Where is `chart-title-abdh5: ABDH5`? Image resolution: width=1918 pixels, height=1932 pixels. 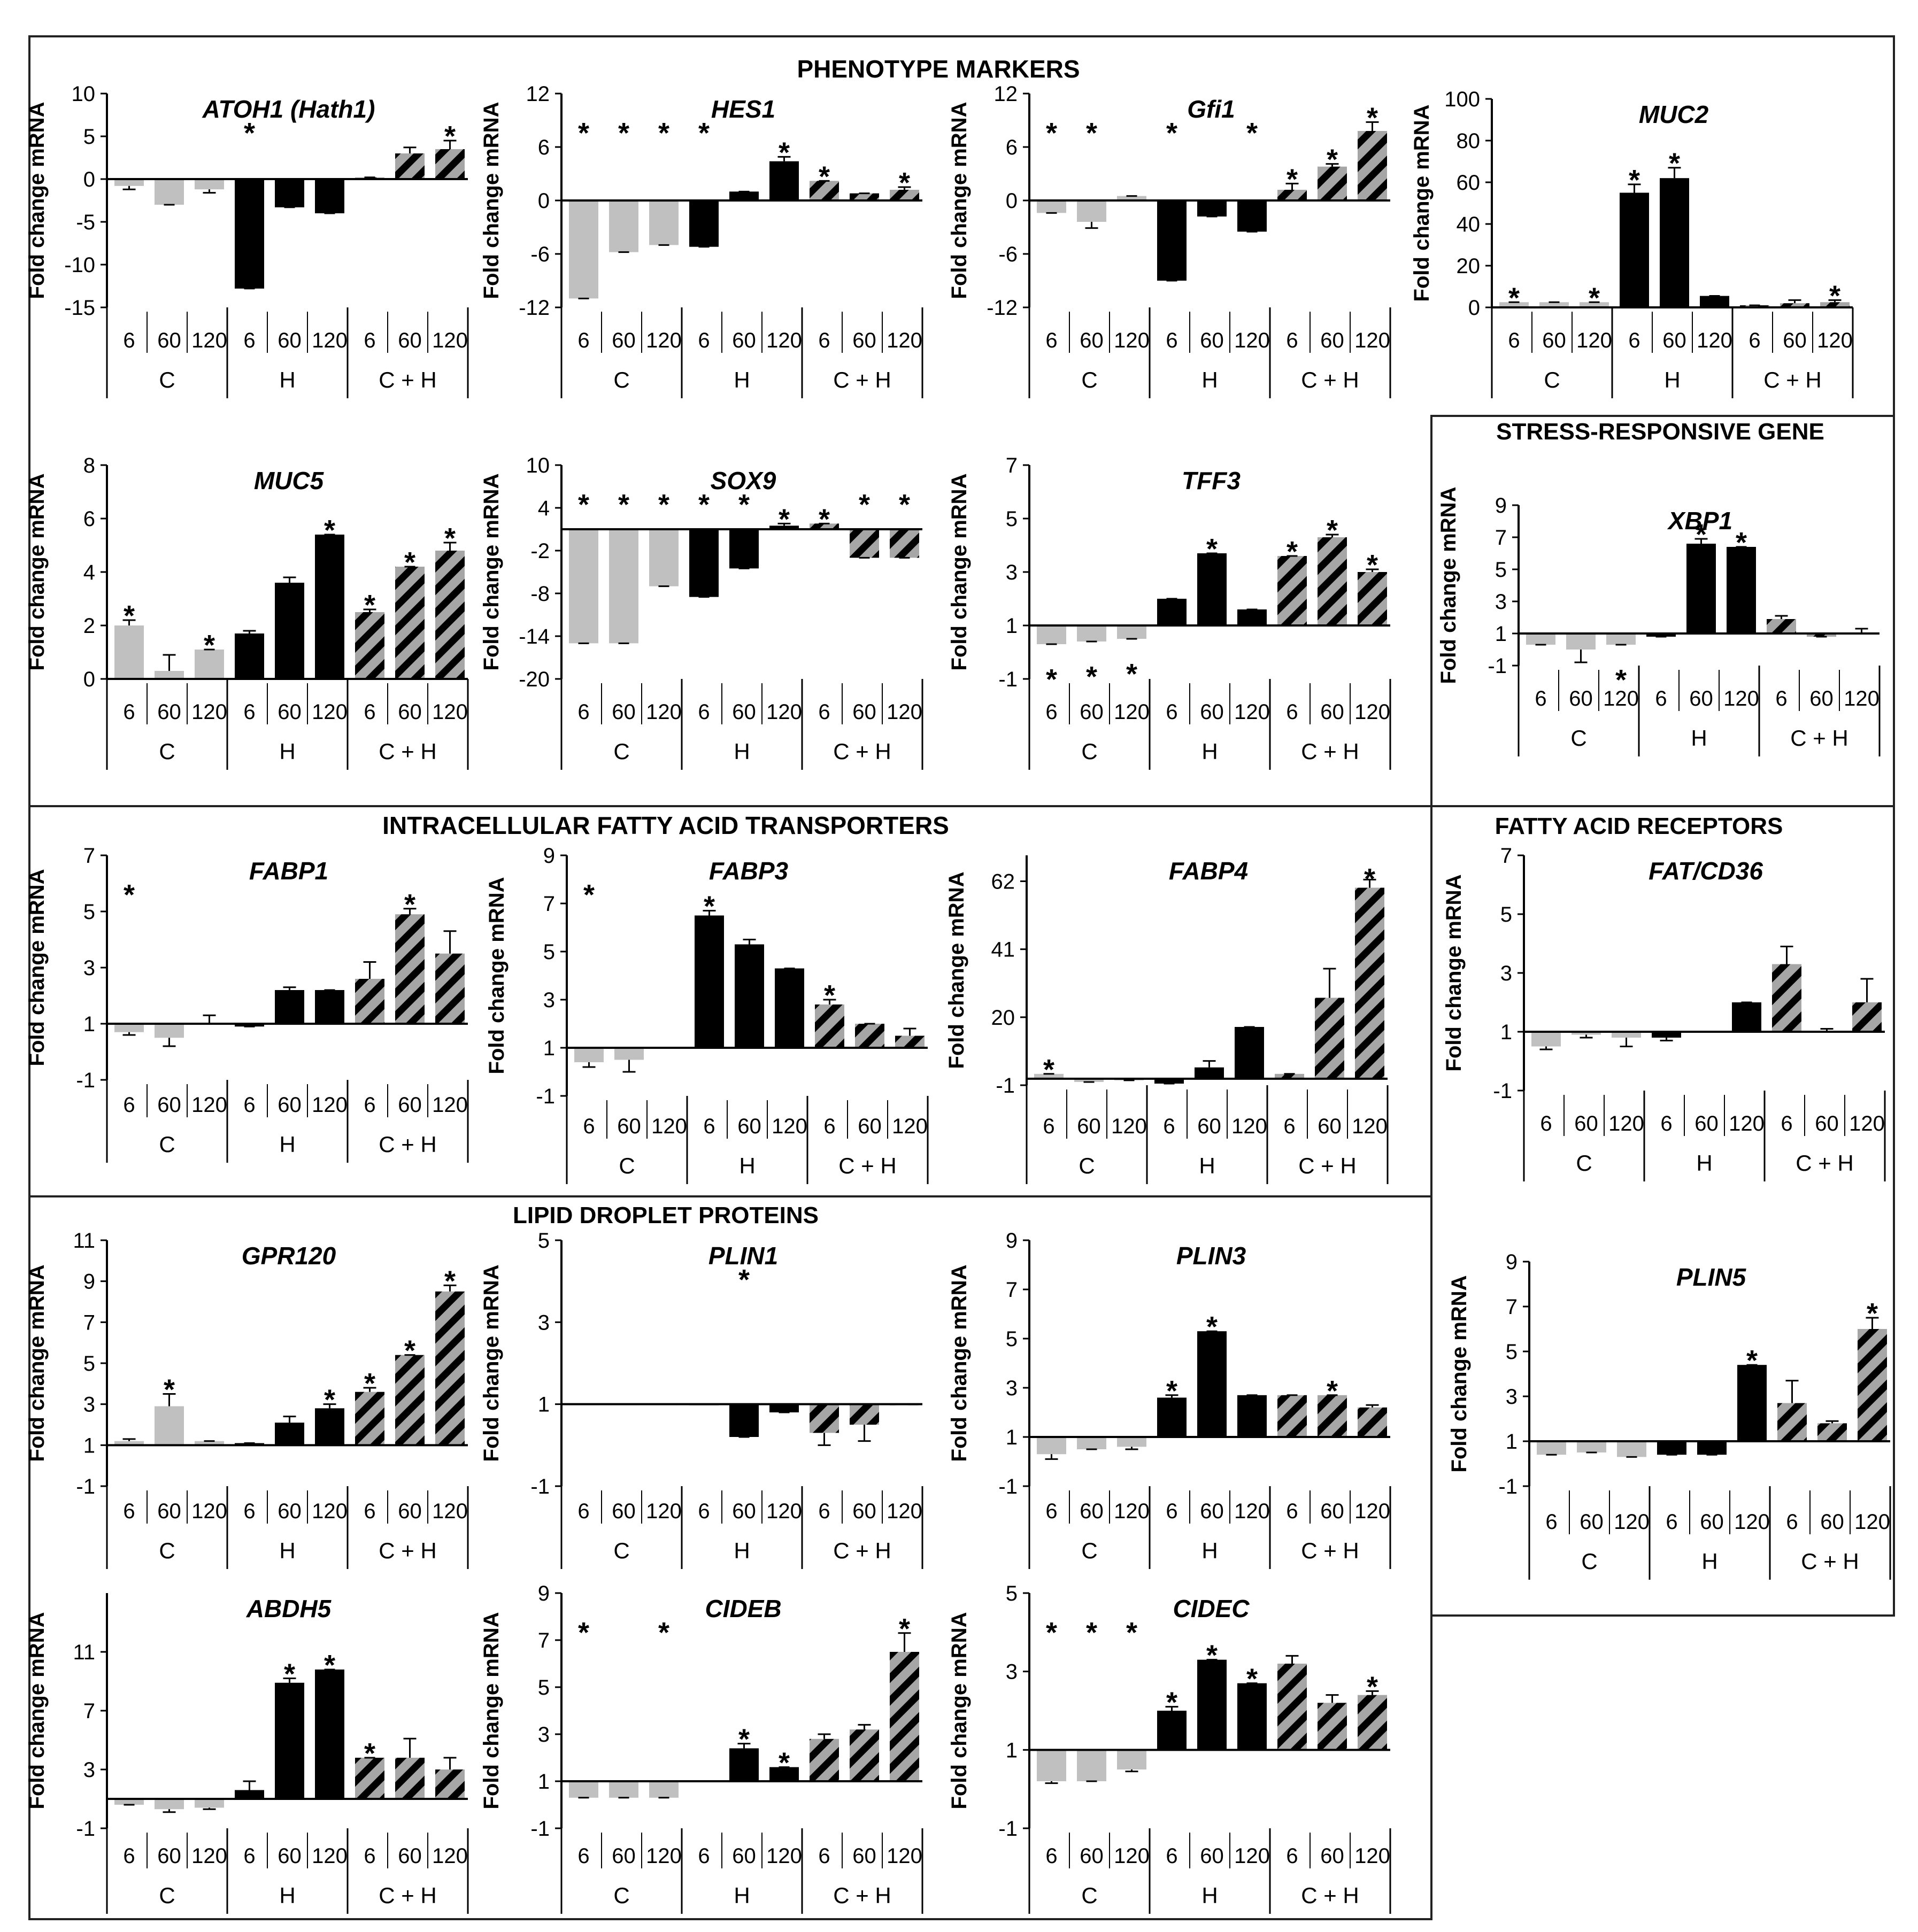 chart-title-abdh5: ABDH5 is located at coordinates (289, 1608).